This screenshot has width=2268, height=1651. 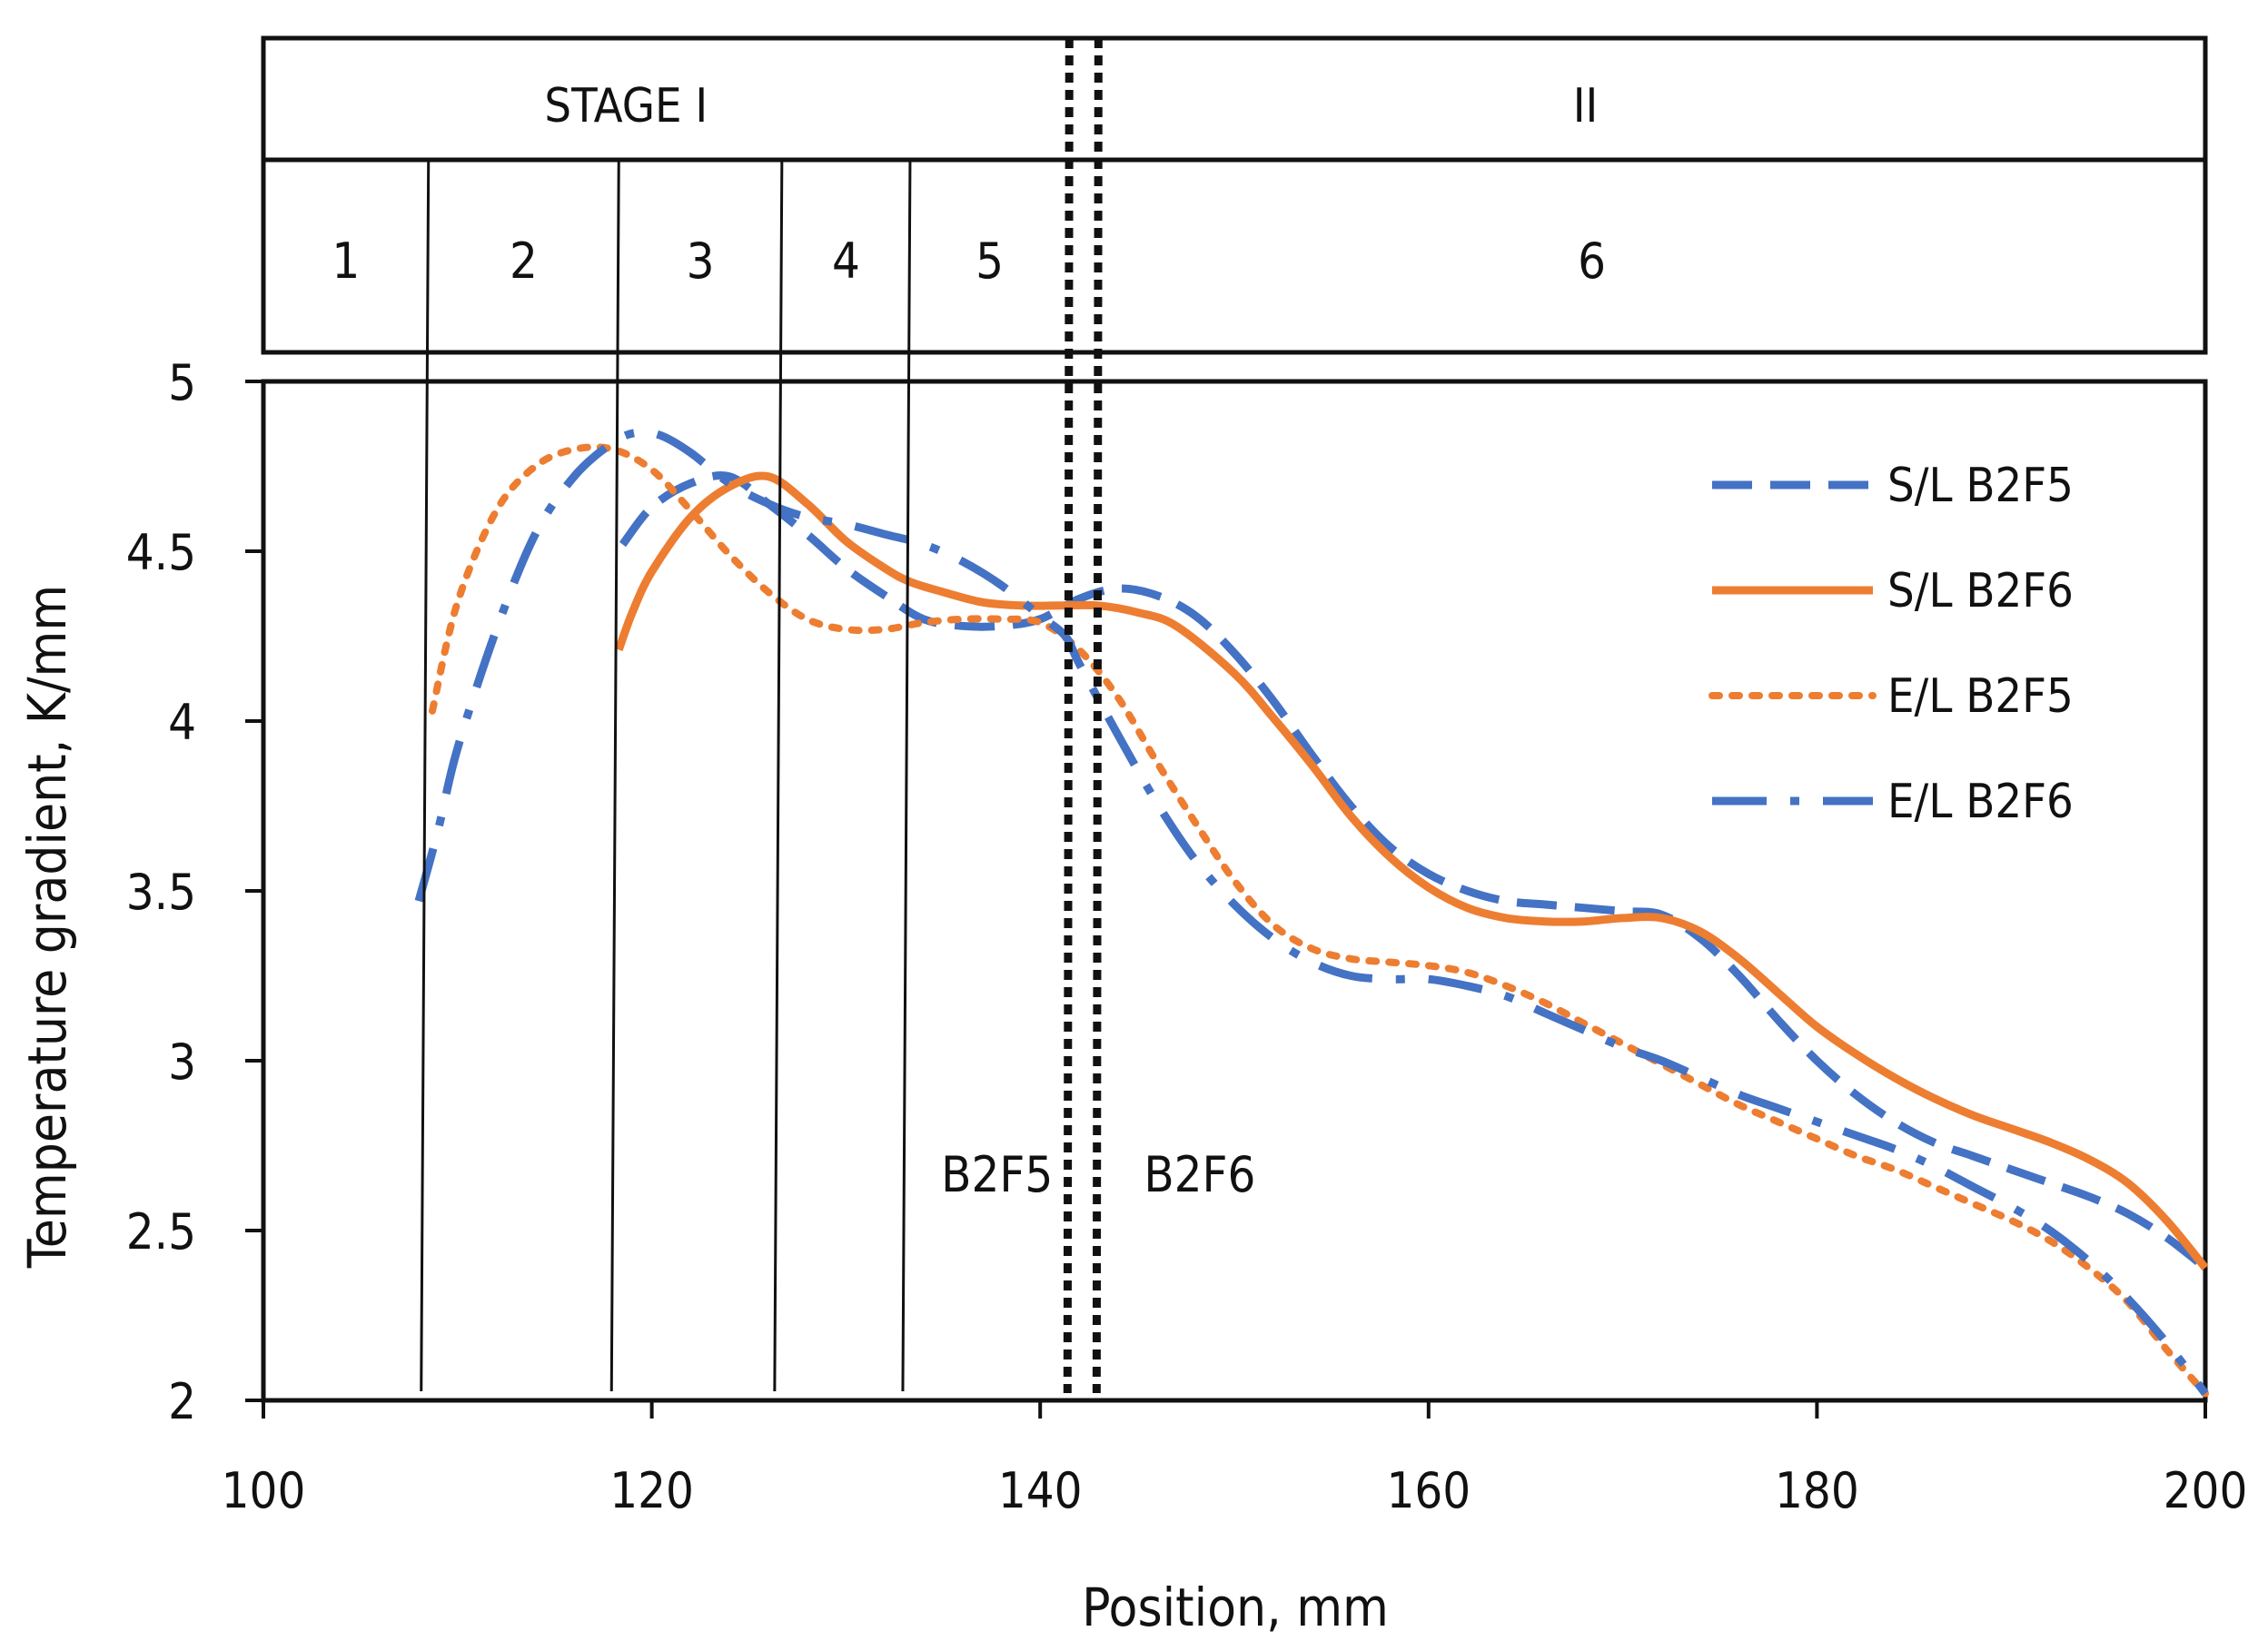 I want to click on region-label-3: 3, so click(x=701, y=261).